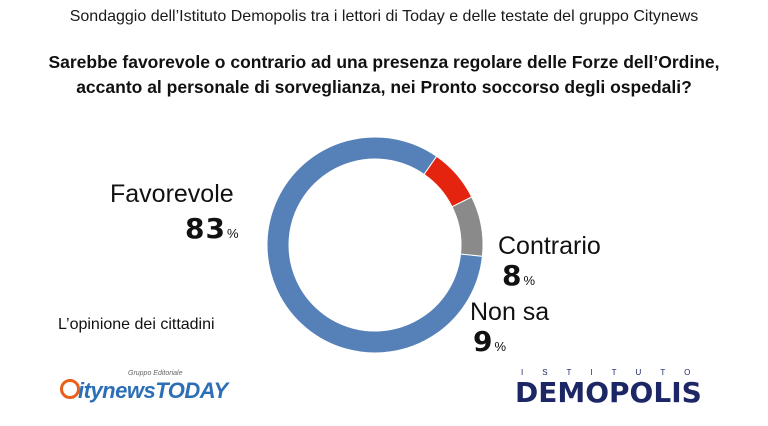  I want to click on citynews-today-logo: Gruppo Editoriale itynewsTODAY, so click(144, 387).